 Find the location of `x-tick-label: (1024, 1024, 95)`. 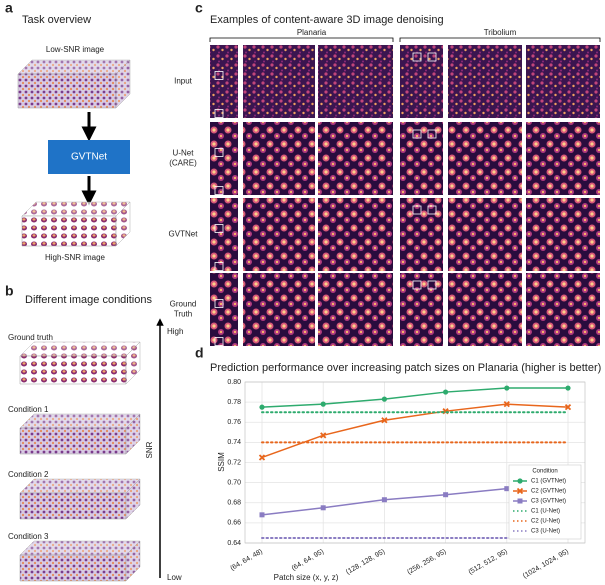

x-tick-label: (1024, 1024, 95) is located at coordinates (546, 564).